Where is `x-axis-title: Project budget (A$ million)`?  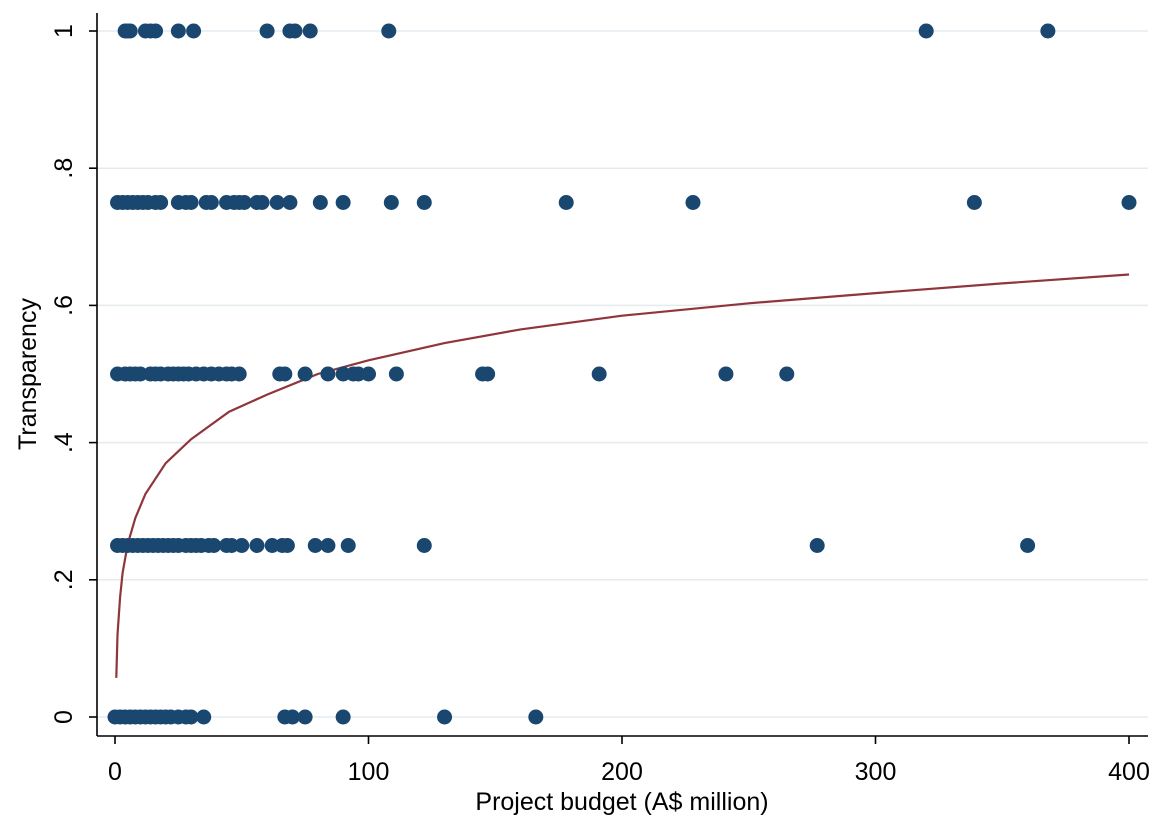 x-axis-title: Project budget (A$ million) is located at coordinates (621, 802).